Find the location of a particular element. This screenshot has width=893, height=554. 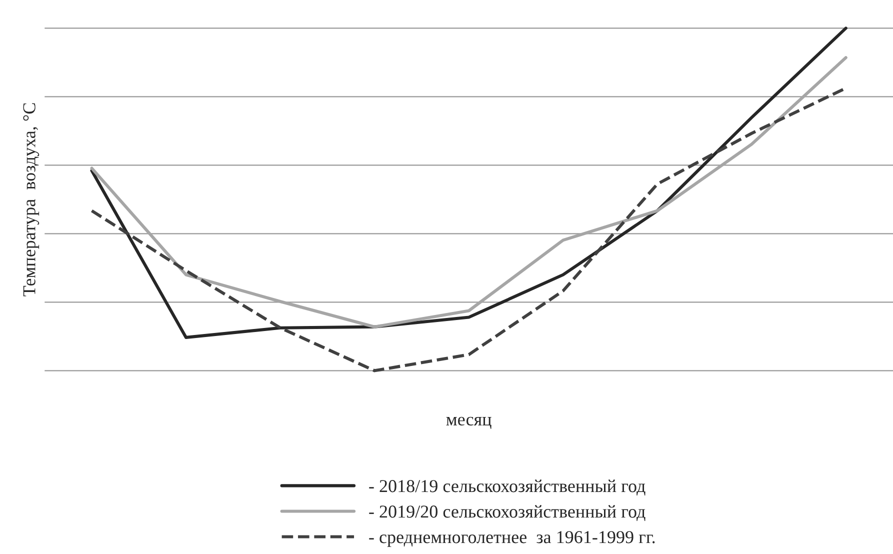

x-axis-title: месяц is located at coordinates (469, 422).